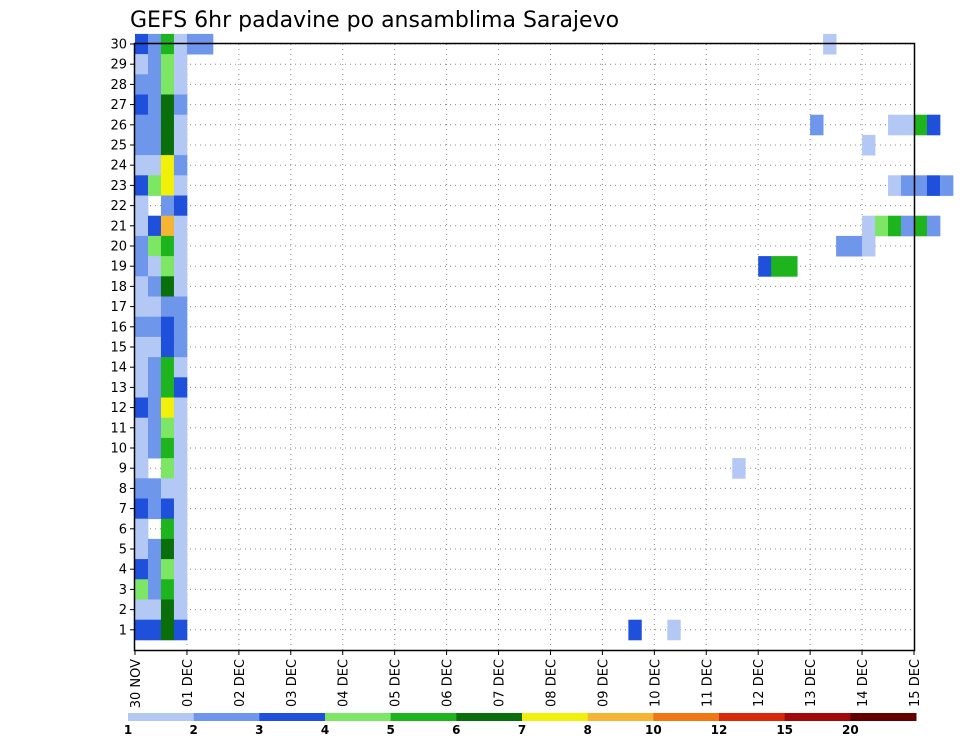 This screenshot has height=742, width=960. I want to click on colorbar-label: 3, so click(259, 730).